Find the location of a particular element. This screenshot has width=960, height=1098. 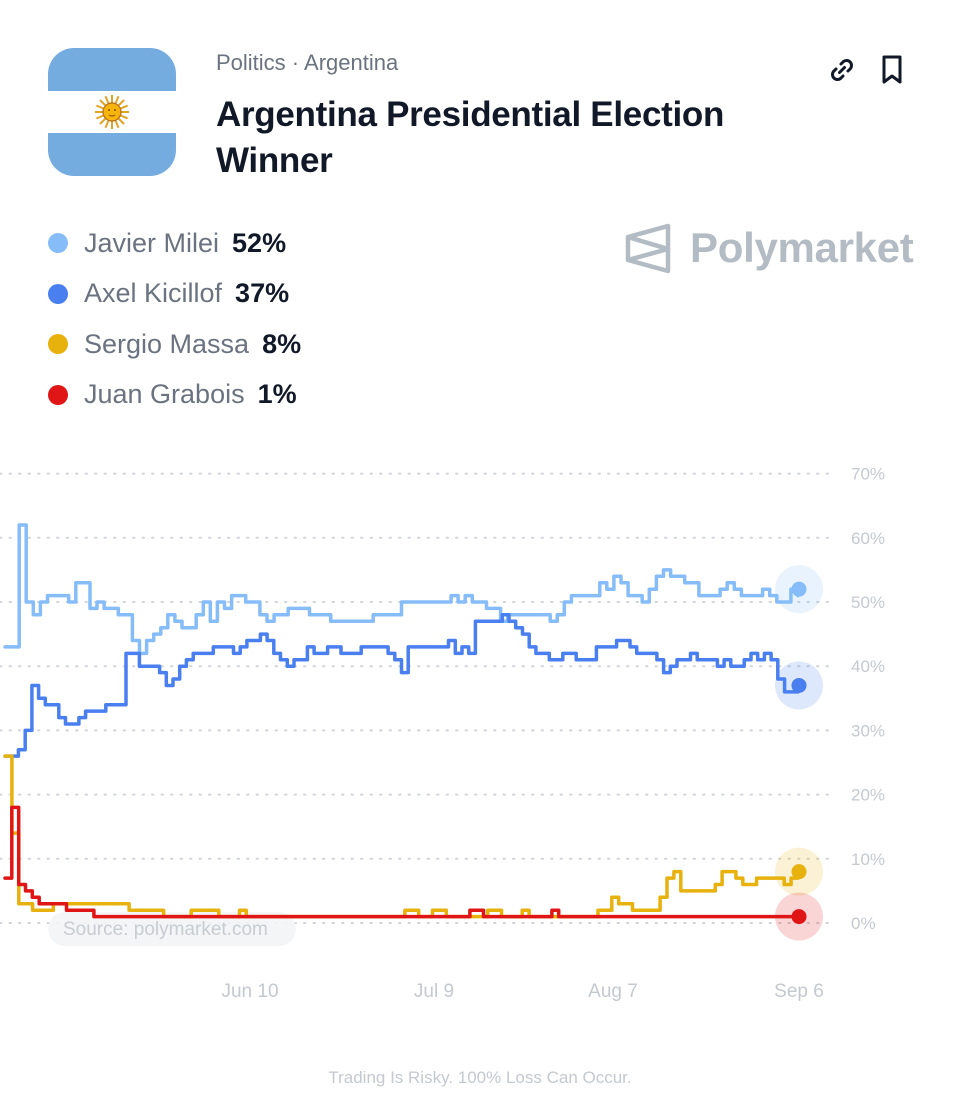

y-tick-label: 70% is located at coordinates (868, 474).